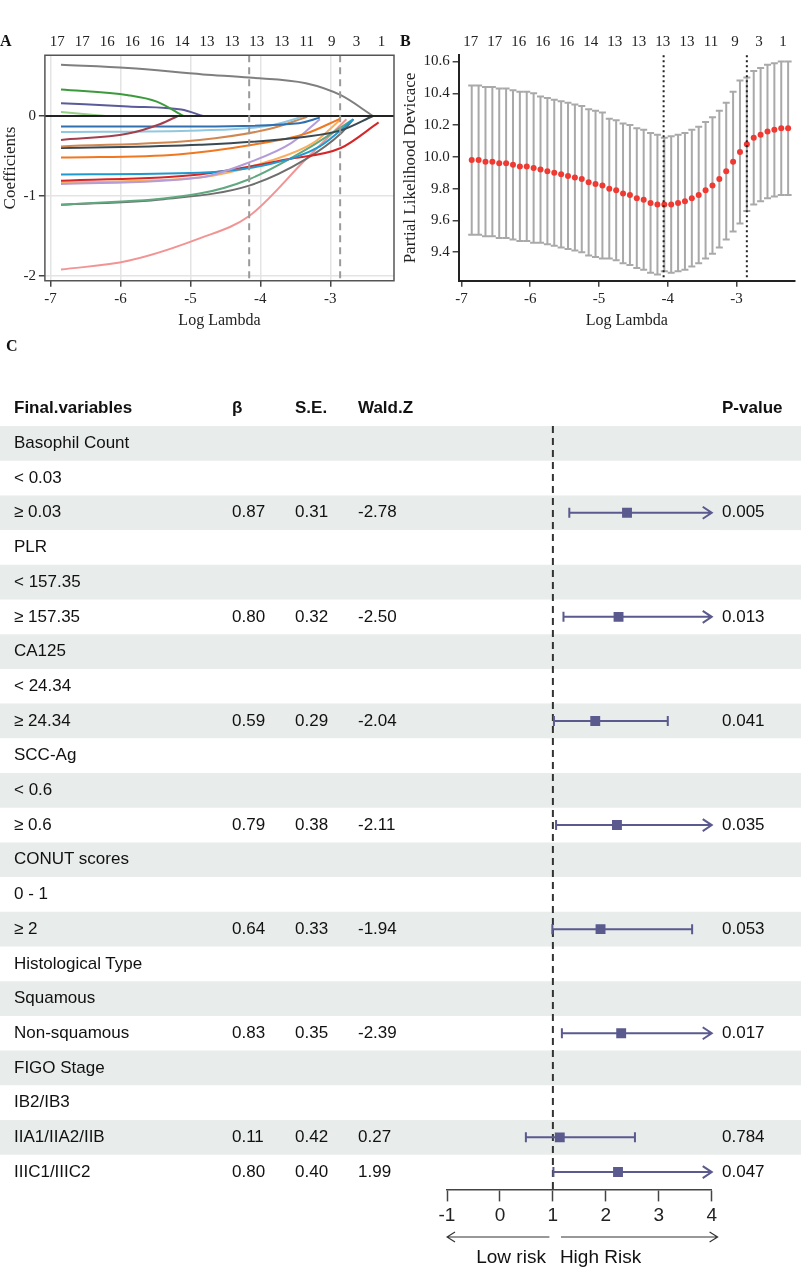 Image resolution: width=801 pixels, height=1273 pixels. Describe the element at coordinates (38, 477) in the screenshot. I see `y-tick-label: < 0.03` at that location.